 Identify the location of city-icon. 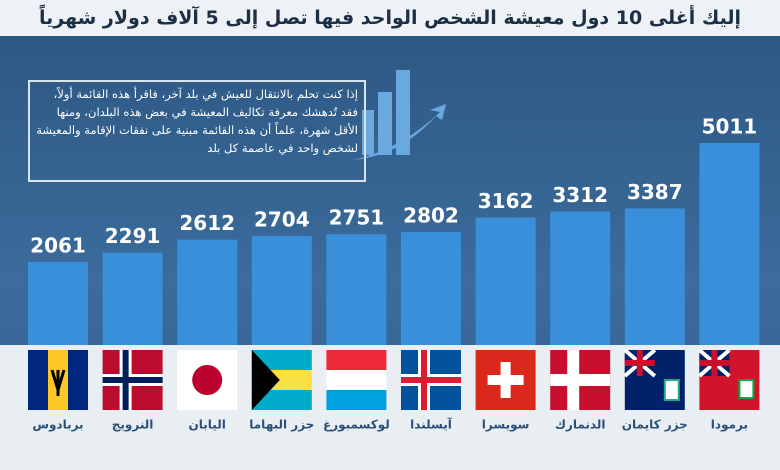
(399, 115).